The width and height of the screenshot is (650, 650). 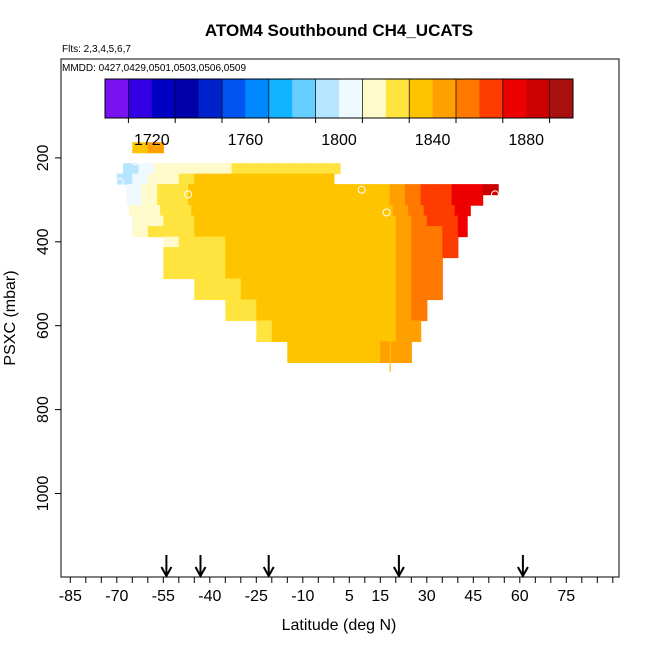 What do you see at coordinates (349, 596) in the screenshot?
I see `x-tick-label: 5` at bounding box center [349, 596].